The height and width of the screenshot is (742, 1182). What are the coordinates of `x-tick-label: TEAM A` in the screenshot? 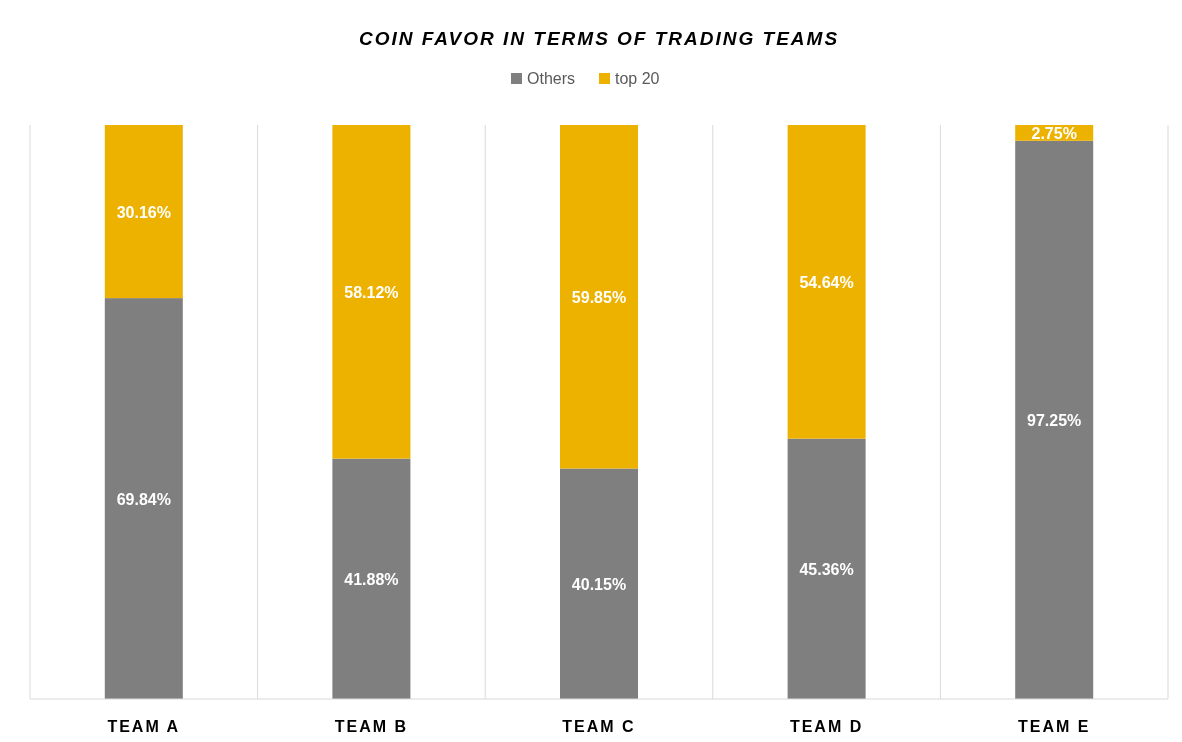 It's located at (144, 726).